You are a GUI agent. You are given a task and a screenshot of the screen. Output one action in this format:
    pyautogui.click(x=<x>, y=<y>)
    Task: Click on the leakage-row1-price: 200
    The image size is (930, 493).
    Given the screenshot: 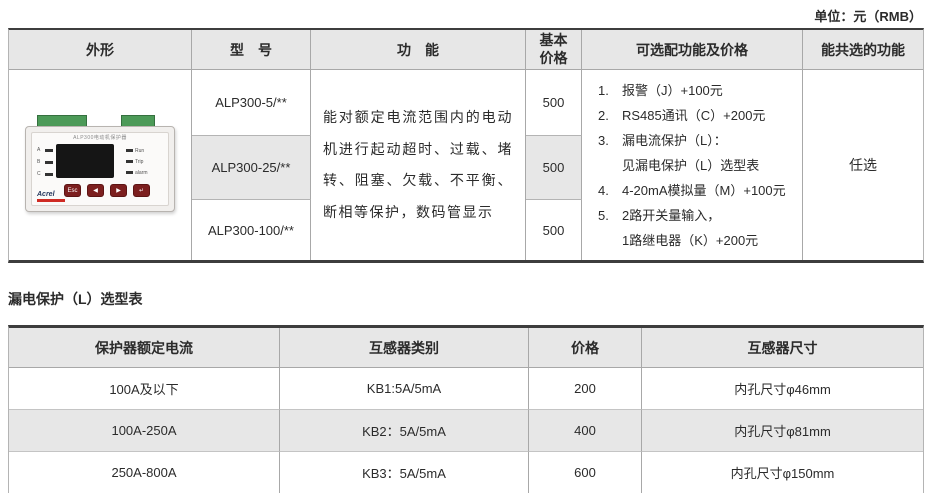 What is the action you would take?
    pyautogui.click(x=585, y=389)
    